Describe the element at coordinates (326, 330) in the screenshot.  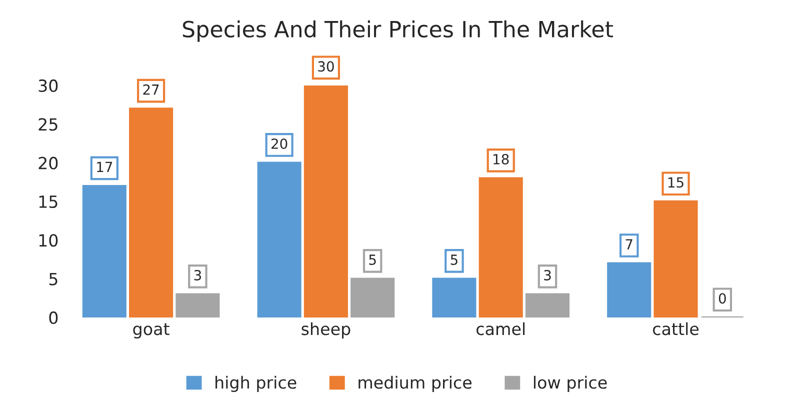
I see `x-tick-label: sheep` at that location.